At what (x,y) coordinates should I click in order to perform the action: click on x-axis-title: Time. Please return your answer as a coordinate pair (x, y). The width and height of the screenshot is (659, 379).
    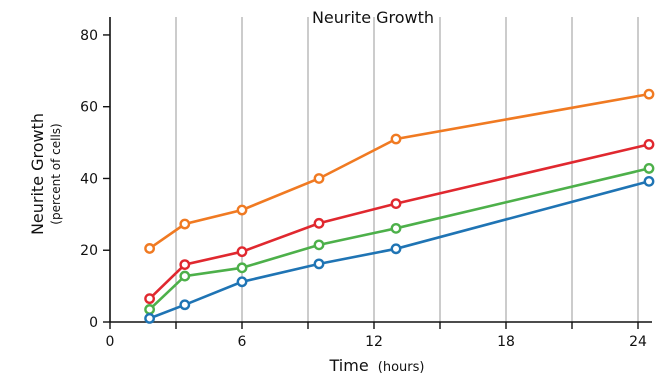
    Looking at the image, I should click on (349, 365).